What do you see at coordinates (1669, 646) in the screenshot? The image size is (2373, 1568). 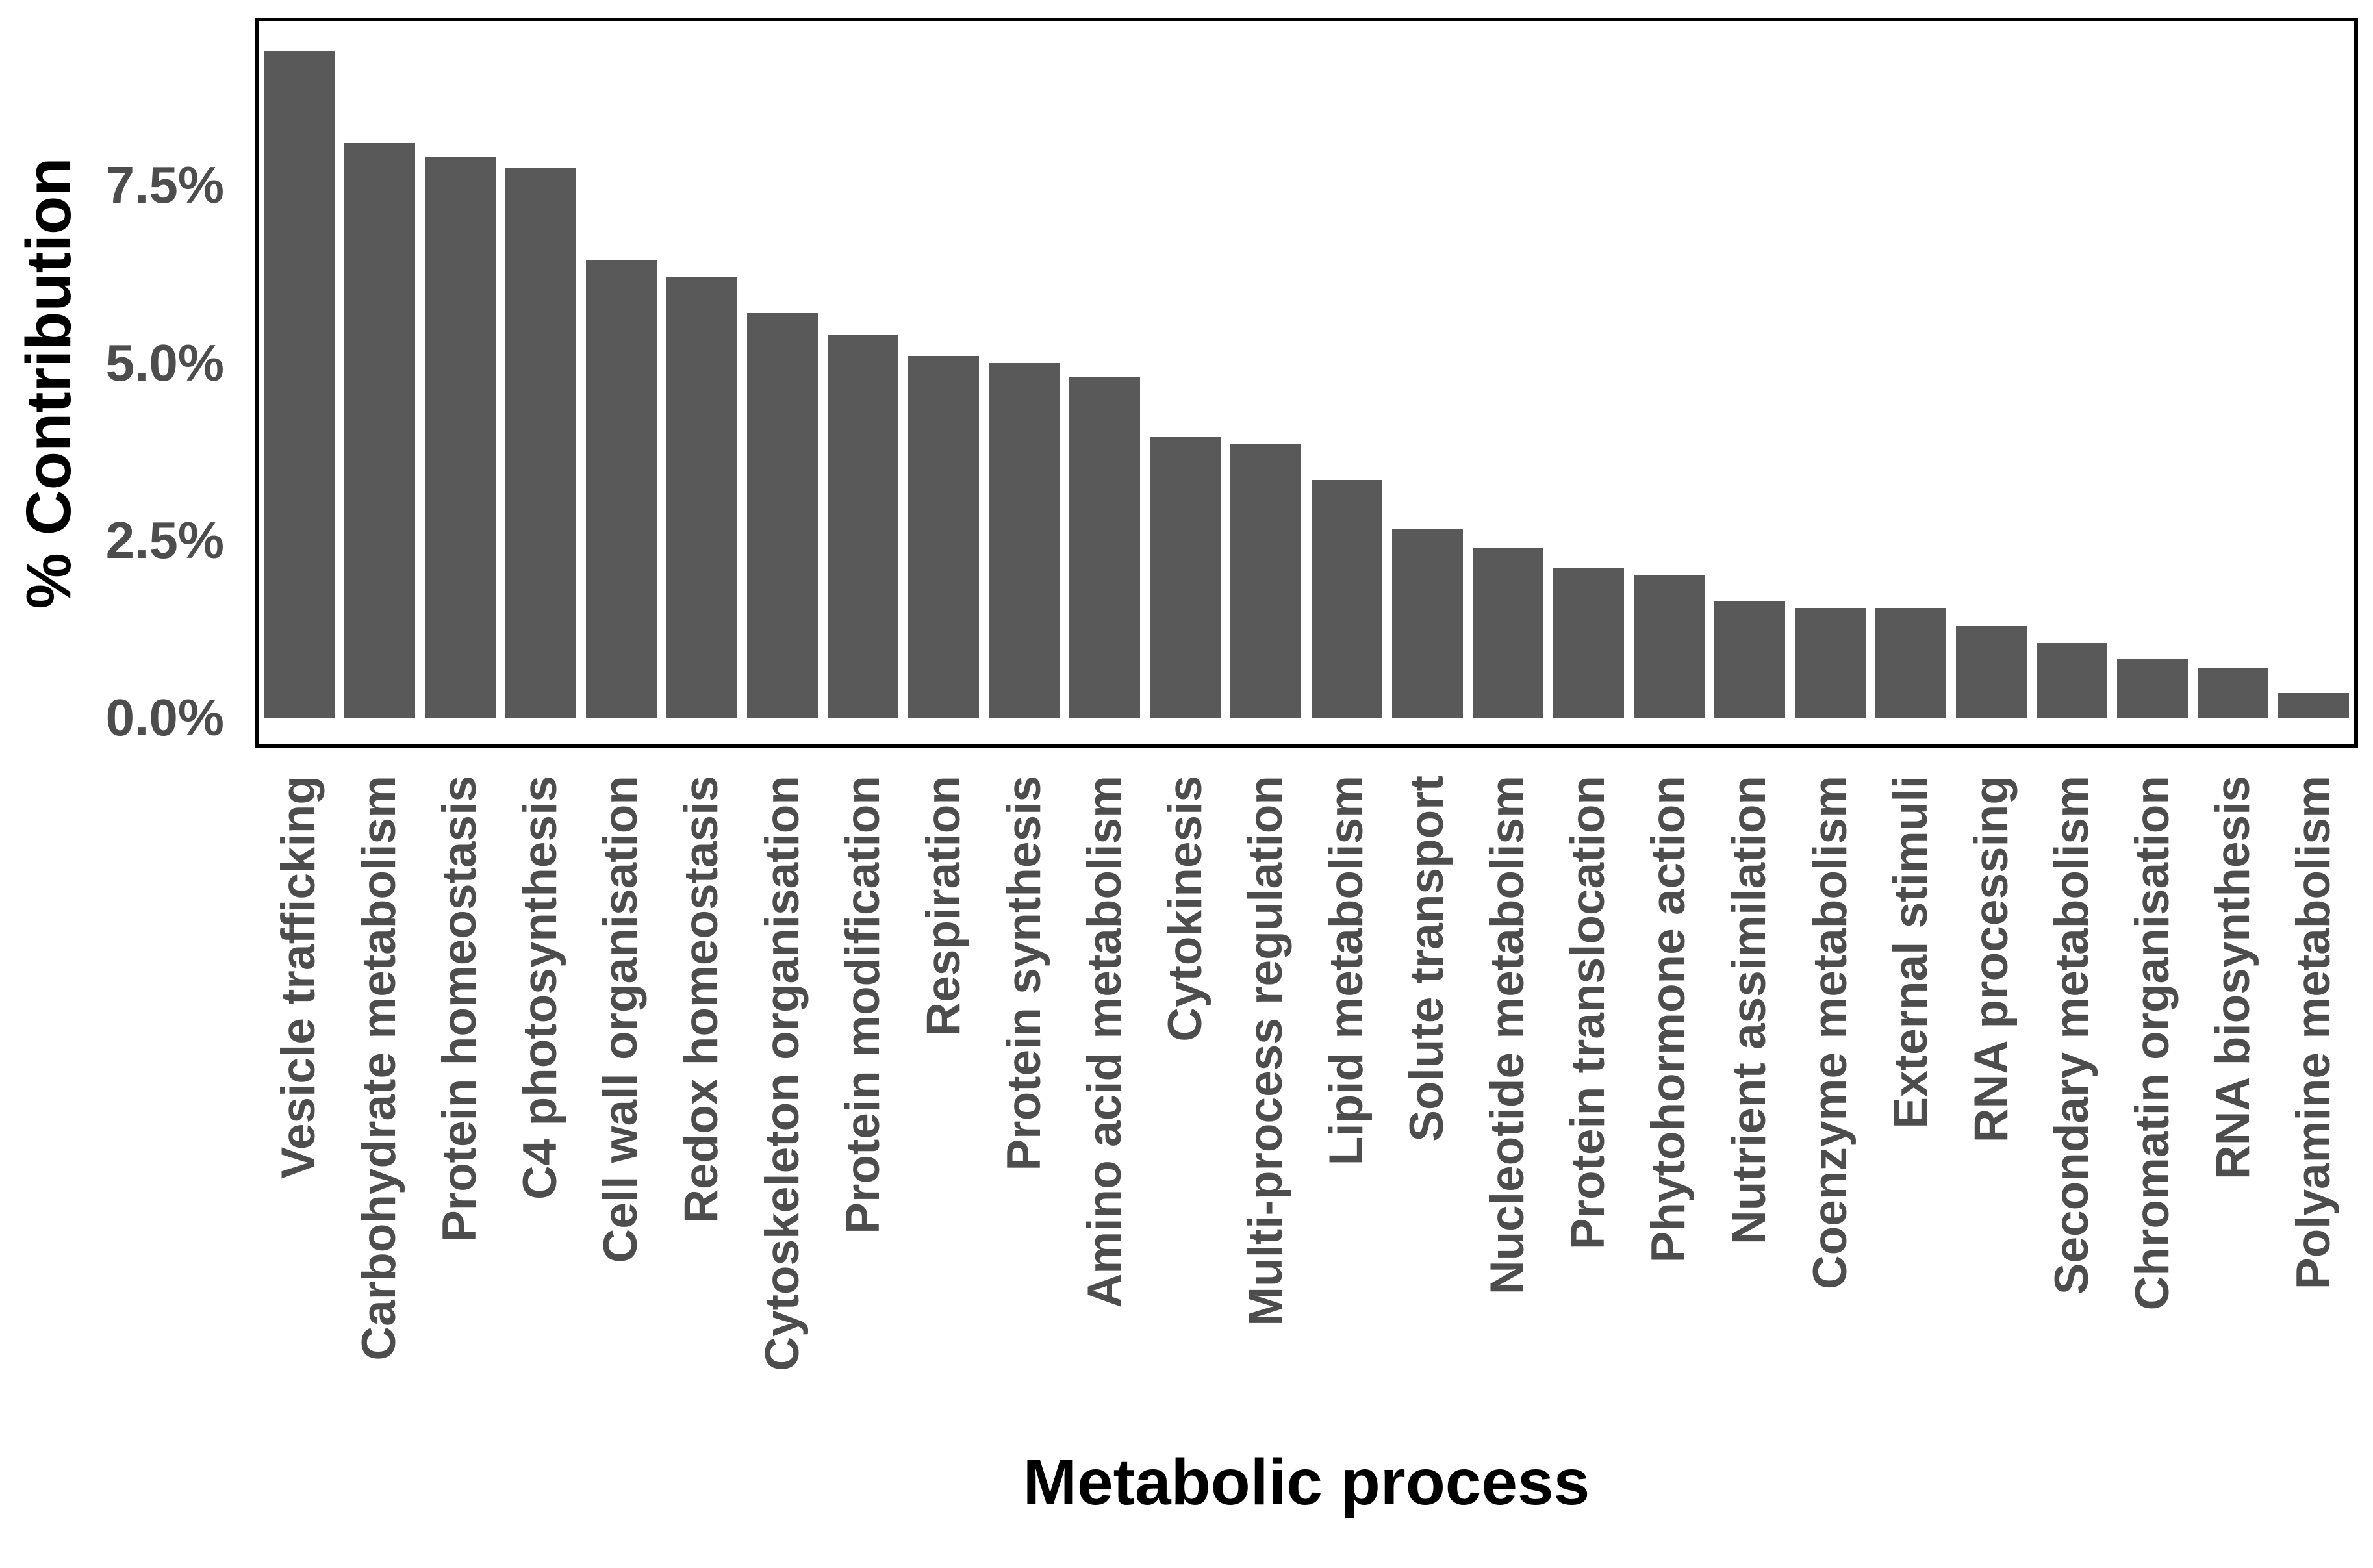 I see `bar-phytohormone-action` at bounding box center [1669, 646].